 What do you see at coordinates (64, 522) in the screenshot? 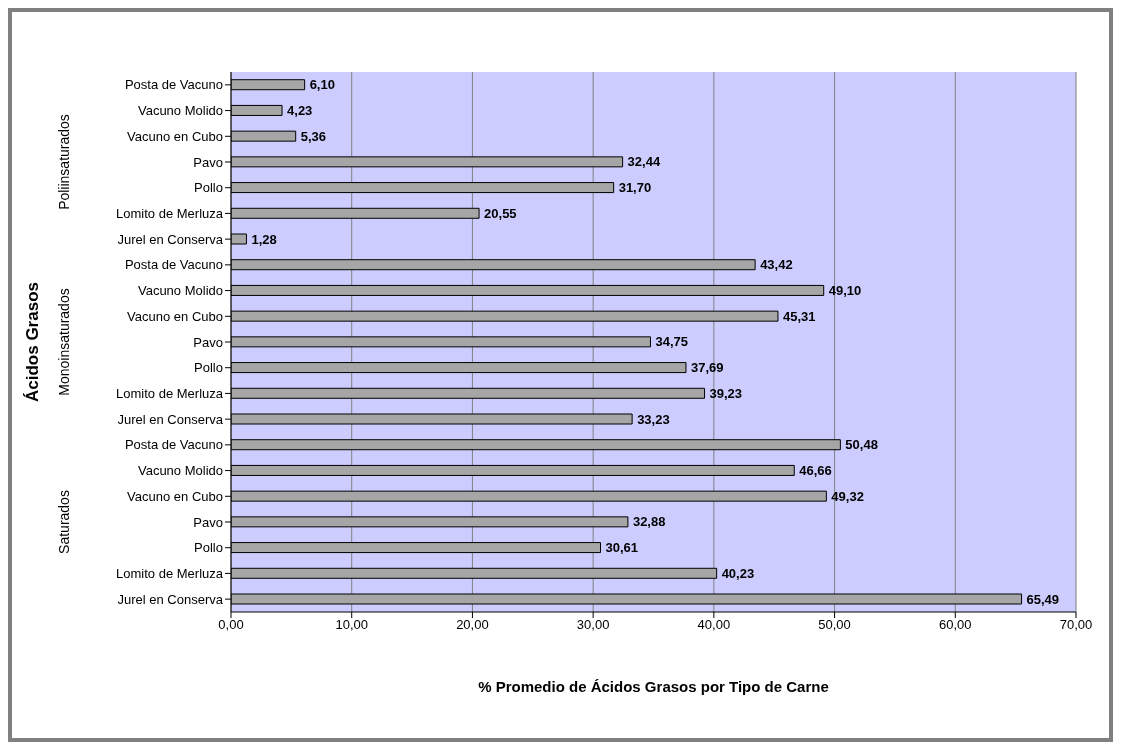
I see `text: Saturados` at bounding box center [64, 522].